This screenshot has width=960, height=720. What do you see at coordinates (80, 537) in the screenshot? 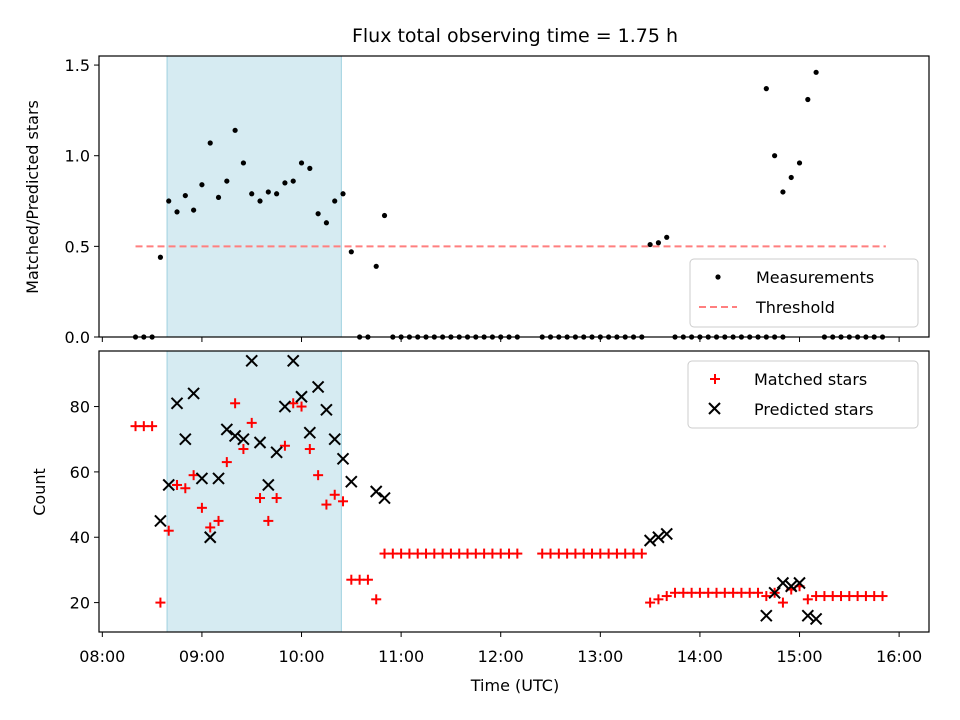
I see `count-y-tick-label: 40` at bounding box center [80, 537].